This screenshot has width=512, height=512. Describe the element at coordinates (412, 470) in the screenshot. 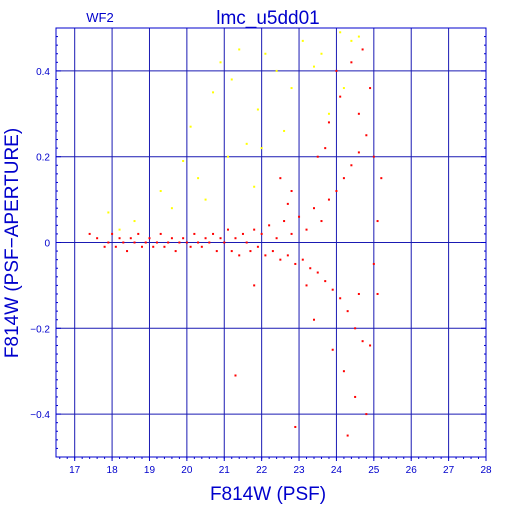

I see `x-tick-label: 26` at that location.